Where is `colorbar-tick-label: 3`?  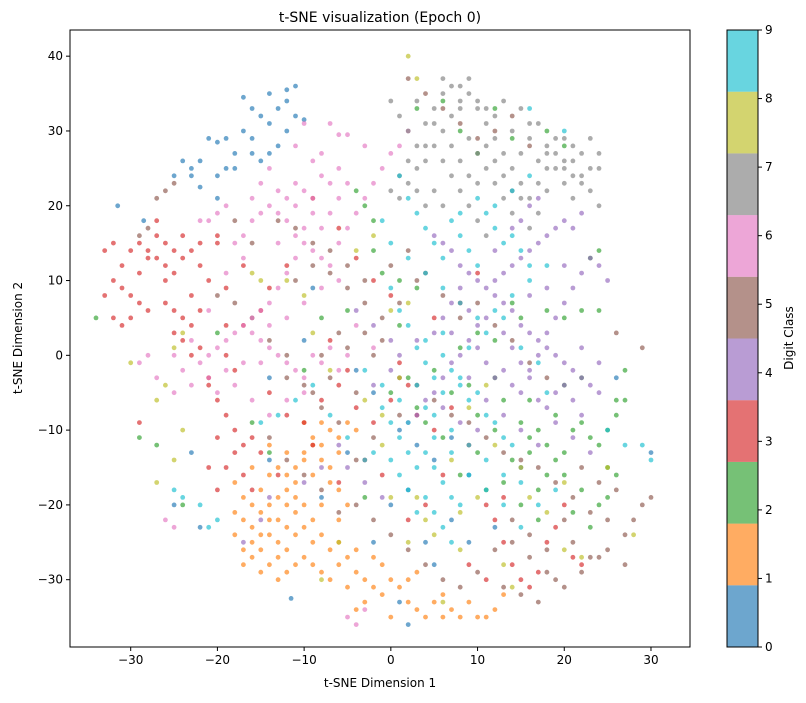 colorbar-tick-label: 3 is located at coordinates (769, 441).